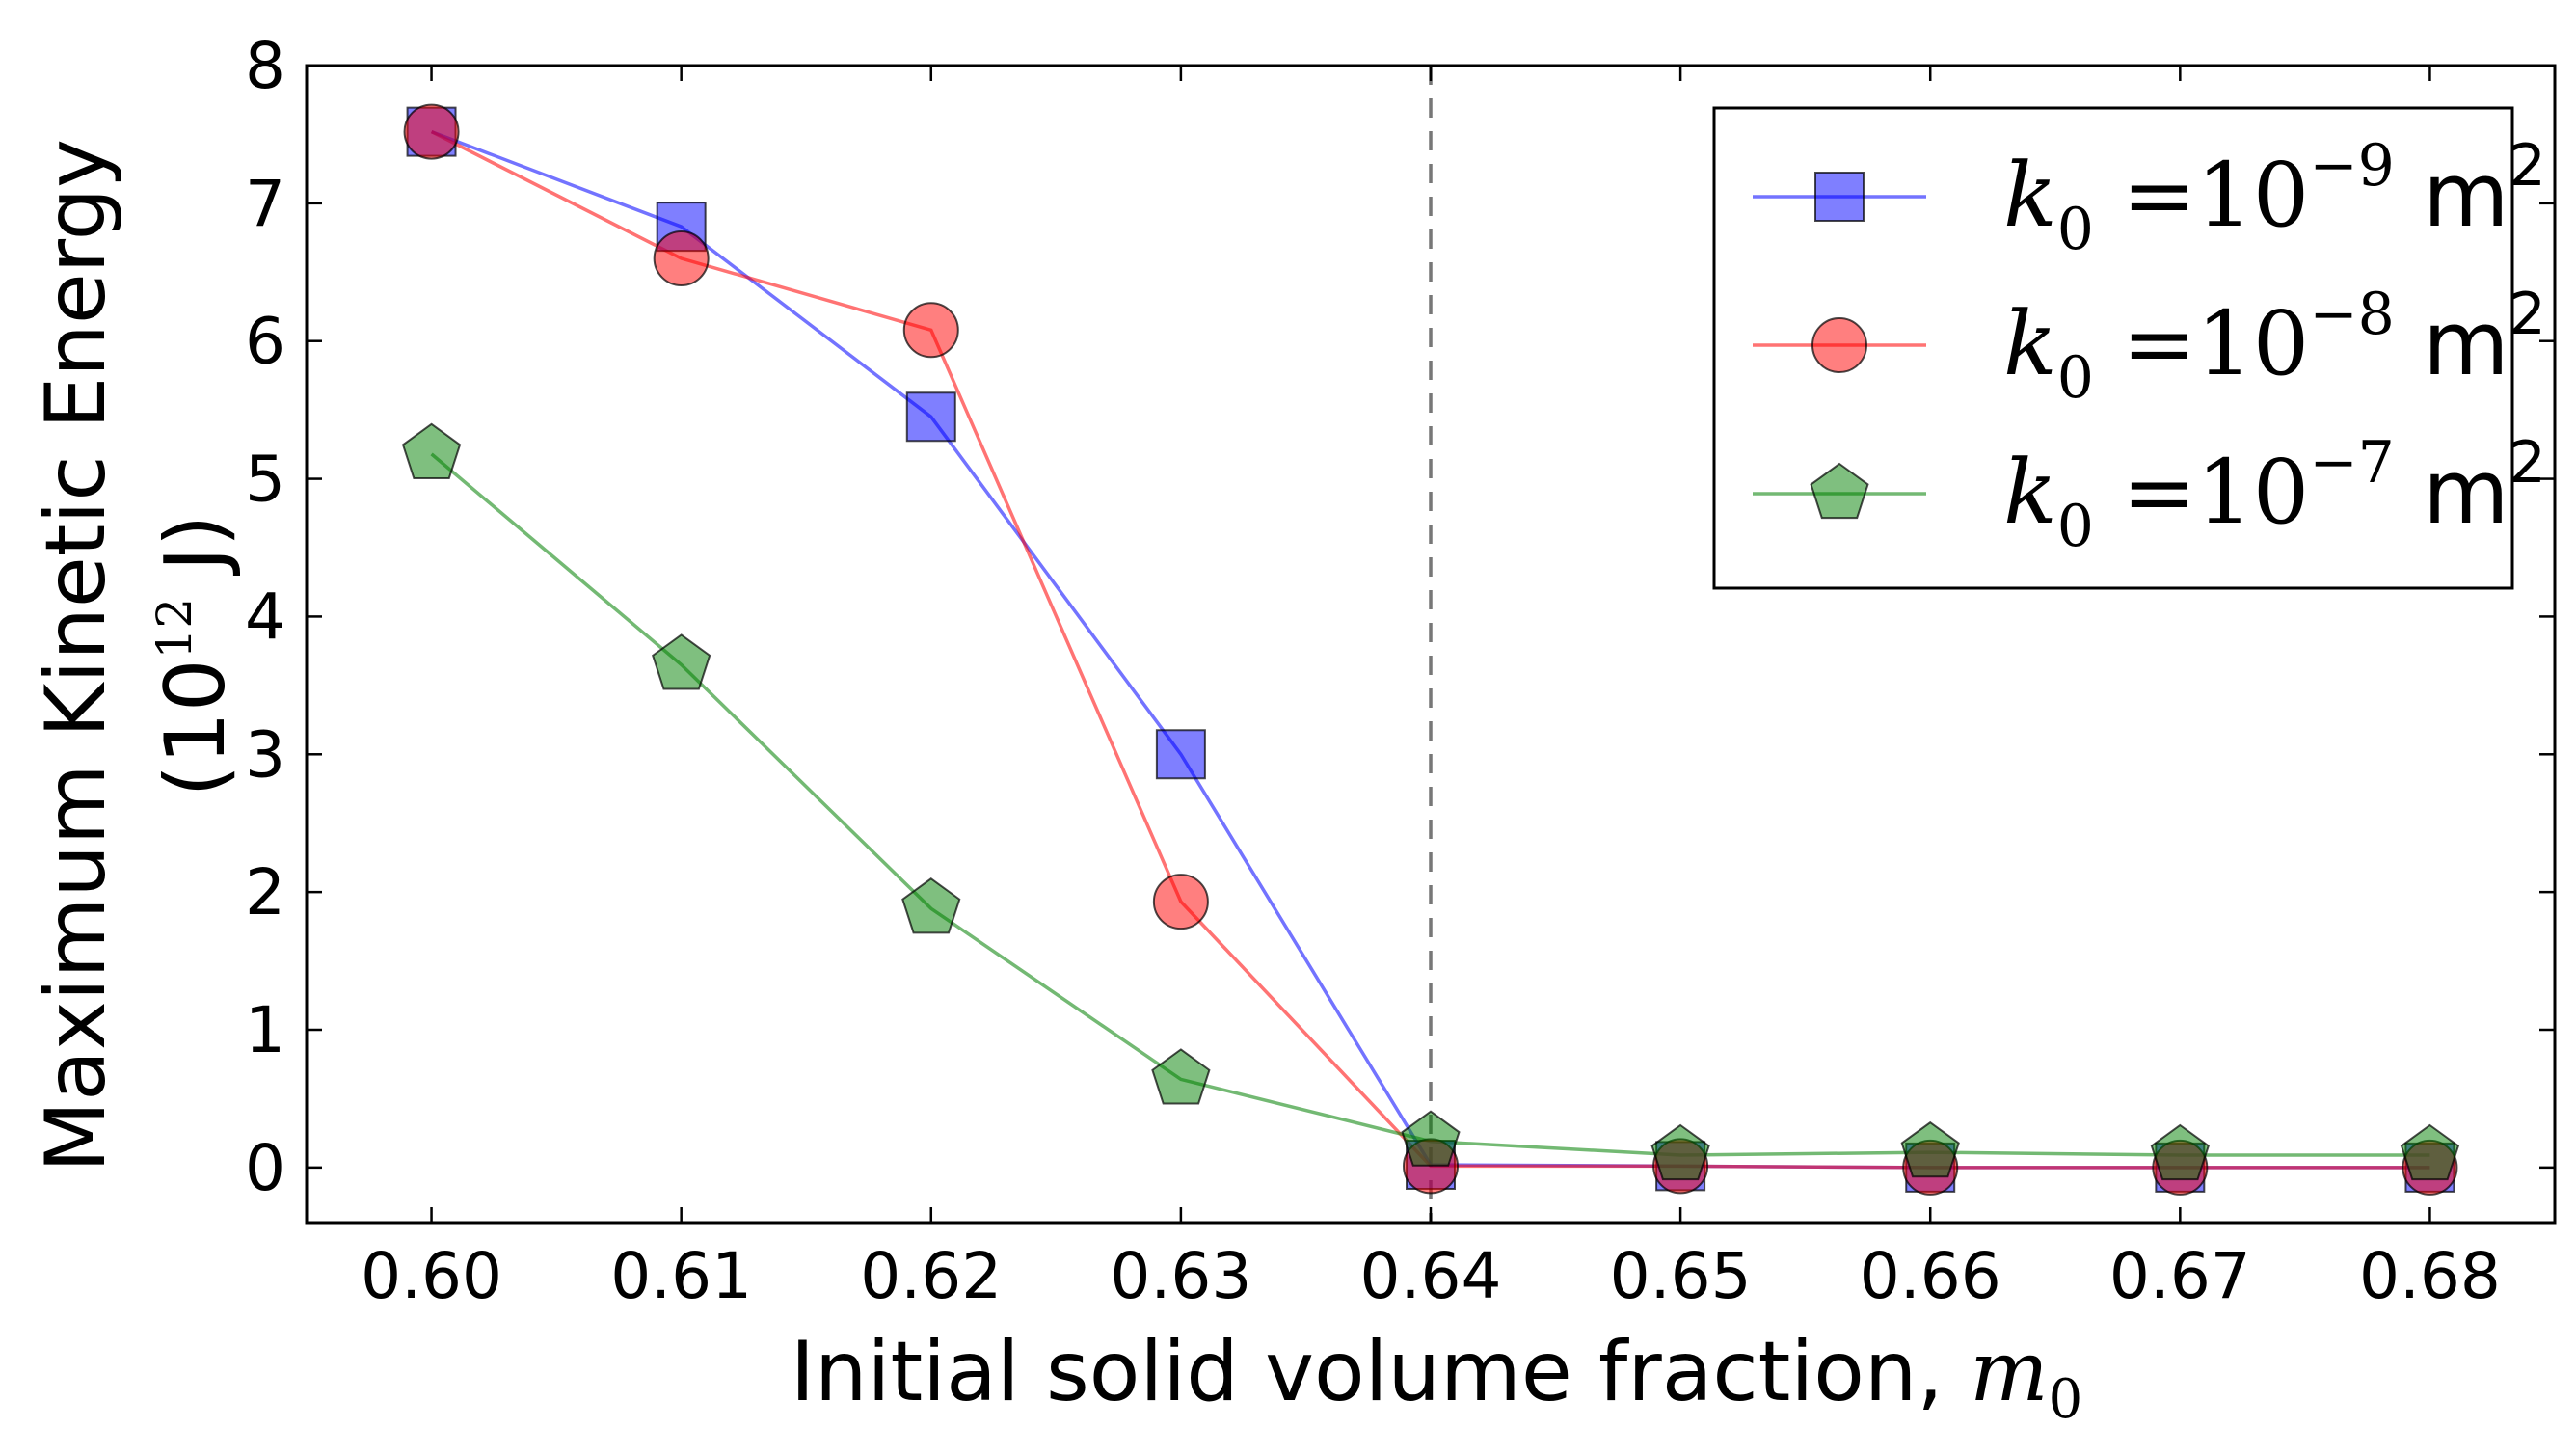 This screenshot has width=2576, height=1455. Describe the element at coordinates (2275, 495) in the screenshot. I see `legend-label-3: k0 =10−7 m2` at that location.